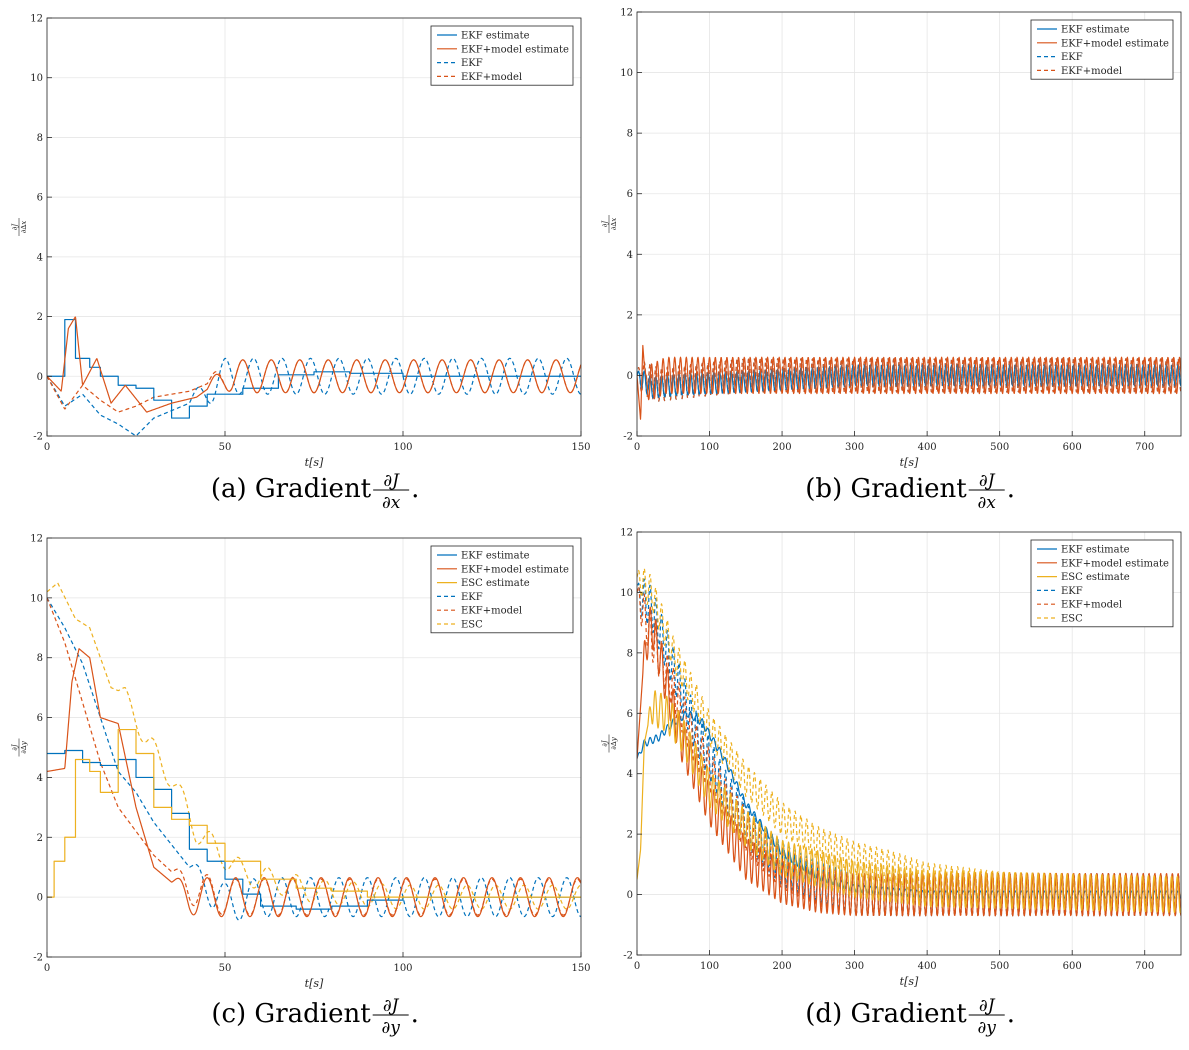 The image size is (1189, 1050). What do you see at coordinates (987, 1028) in the screenshot?
I see `caption-fraction-denominator: ∂y` at bounding box center [987, 1028].